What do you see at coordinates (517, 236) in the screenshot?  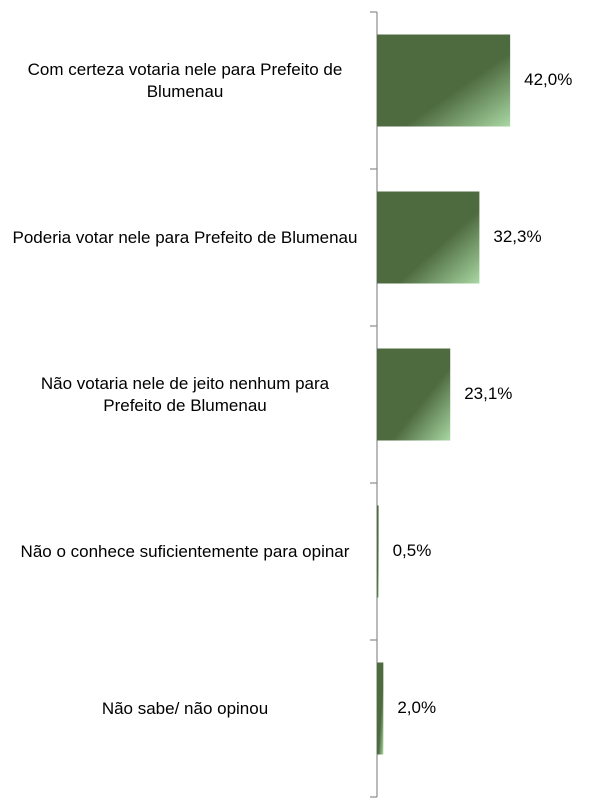 I see `value-label: 32,3%` at bounding box center [517, 236].